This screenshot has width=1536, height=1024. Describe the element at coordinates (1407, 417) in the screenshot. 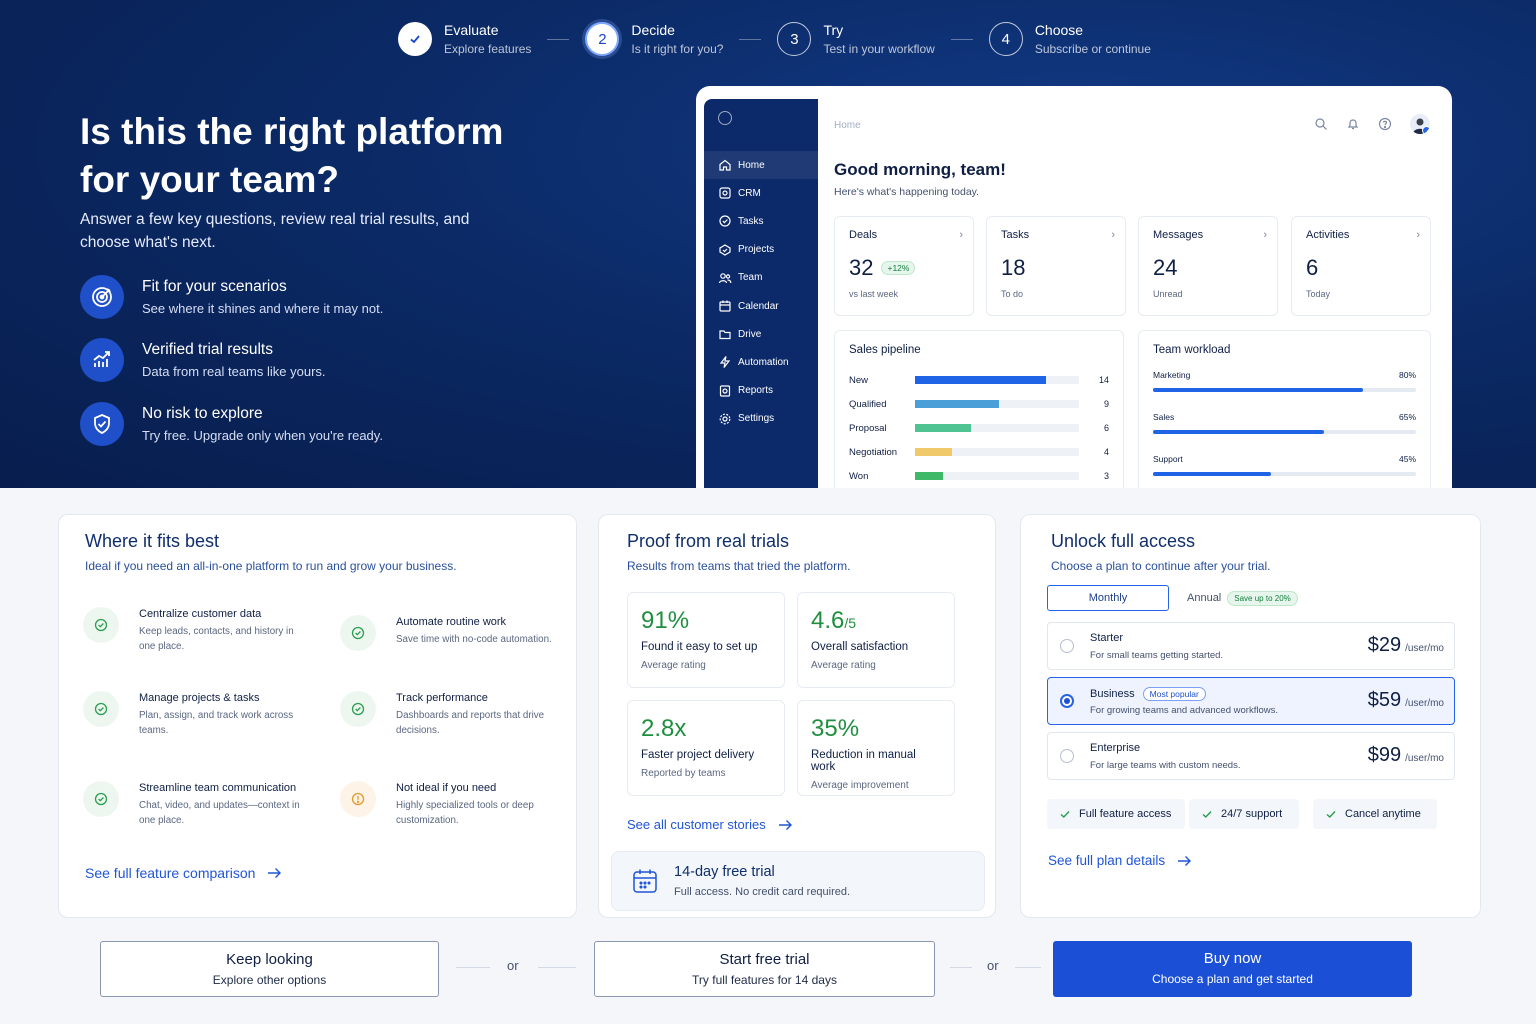

I see `workload-percent: 65%` at that location.